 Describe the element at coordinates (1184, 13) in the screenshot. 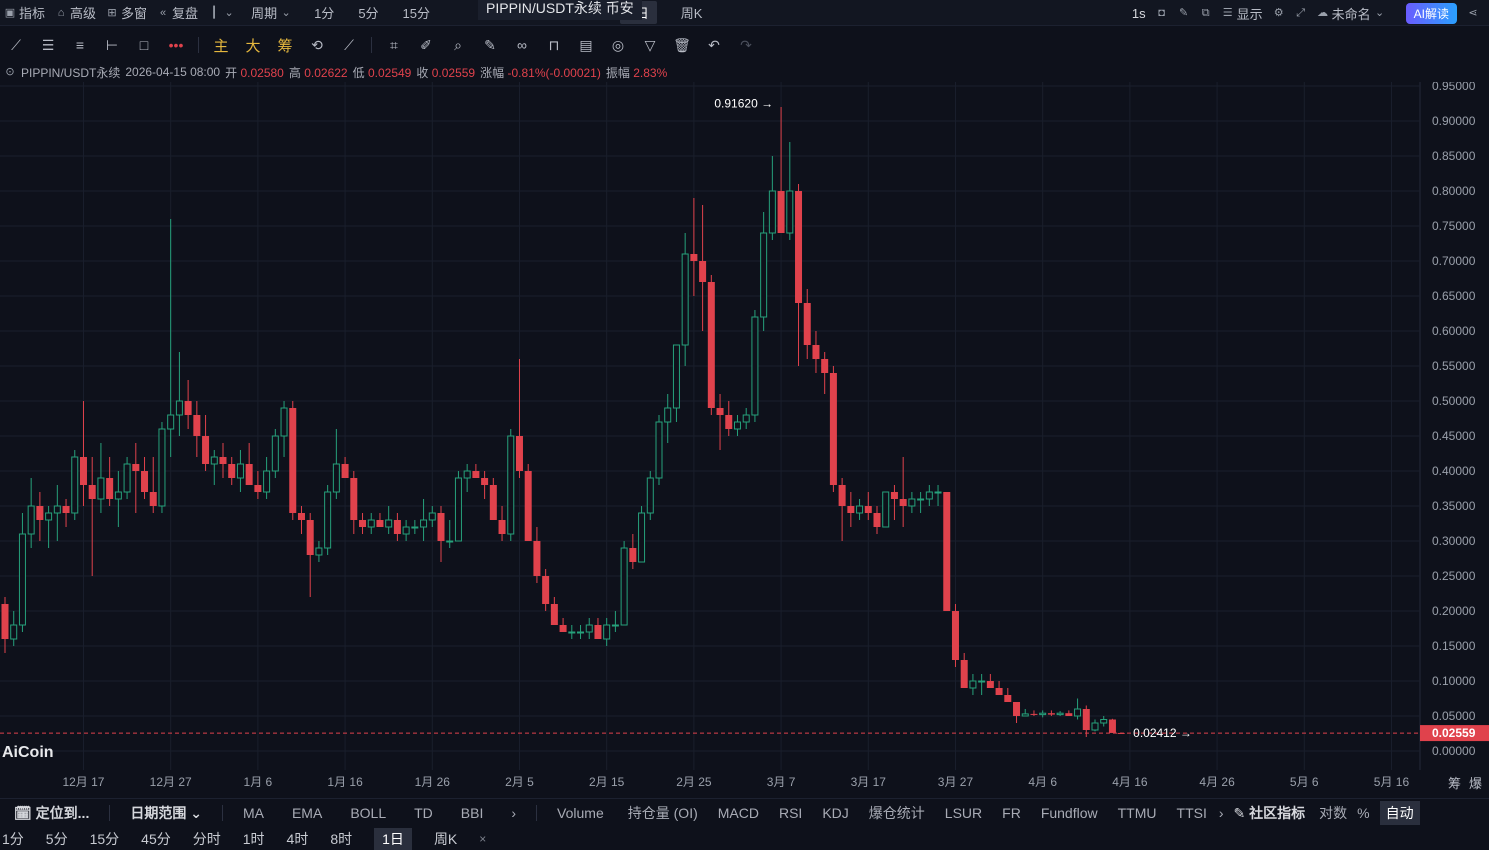

I see `edit-button: ✎` at that location.